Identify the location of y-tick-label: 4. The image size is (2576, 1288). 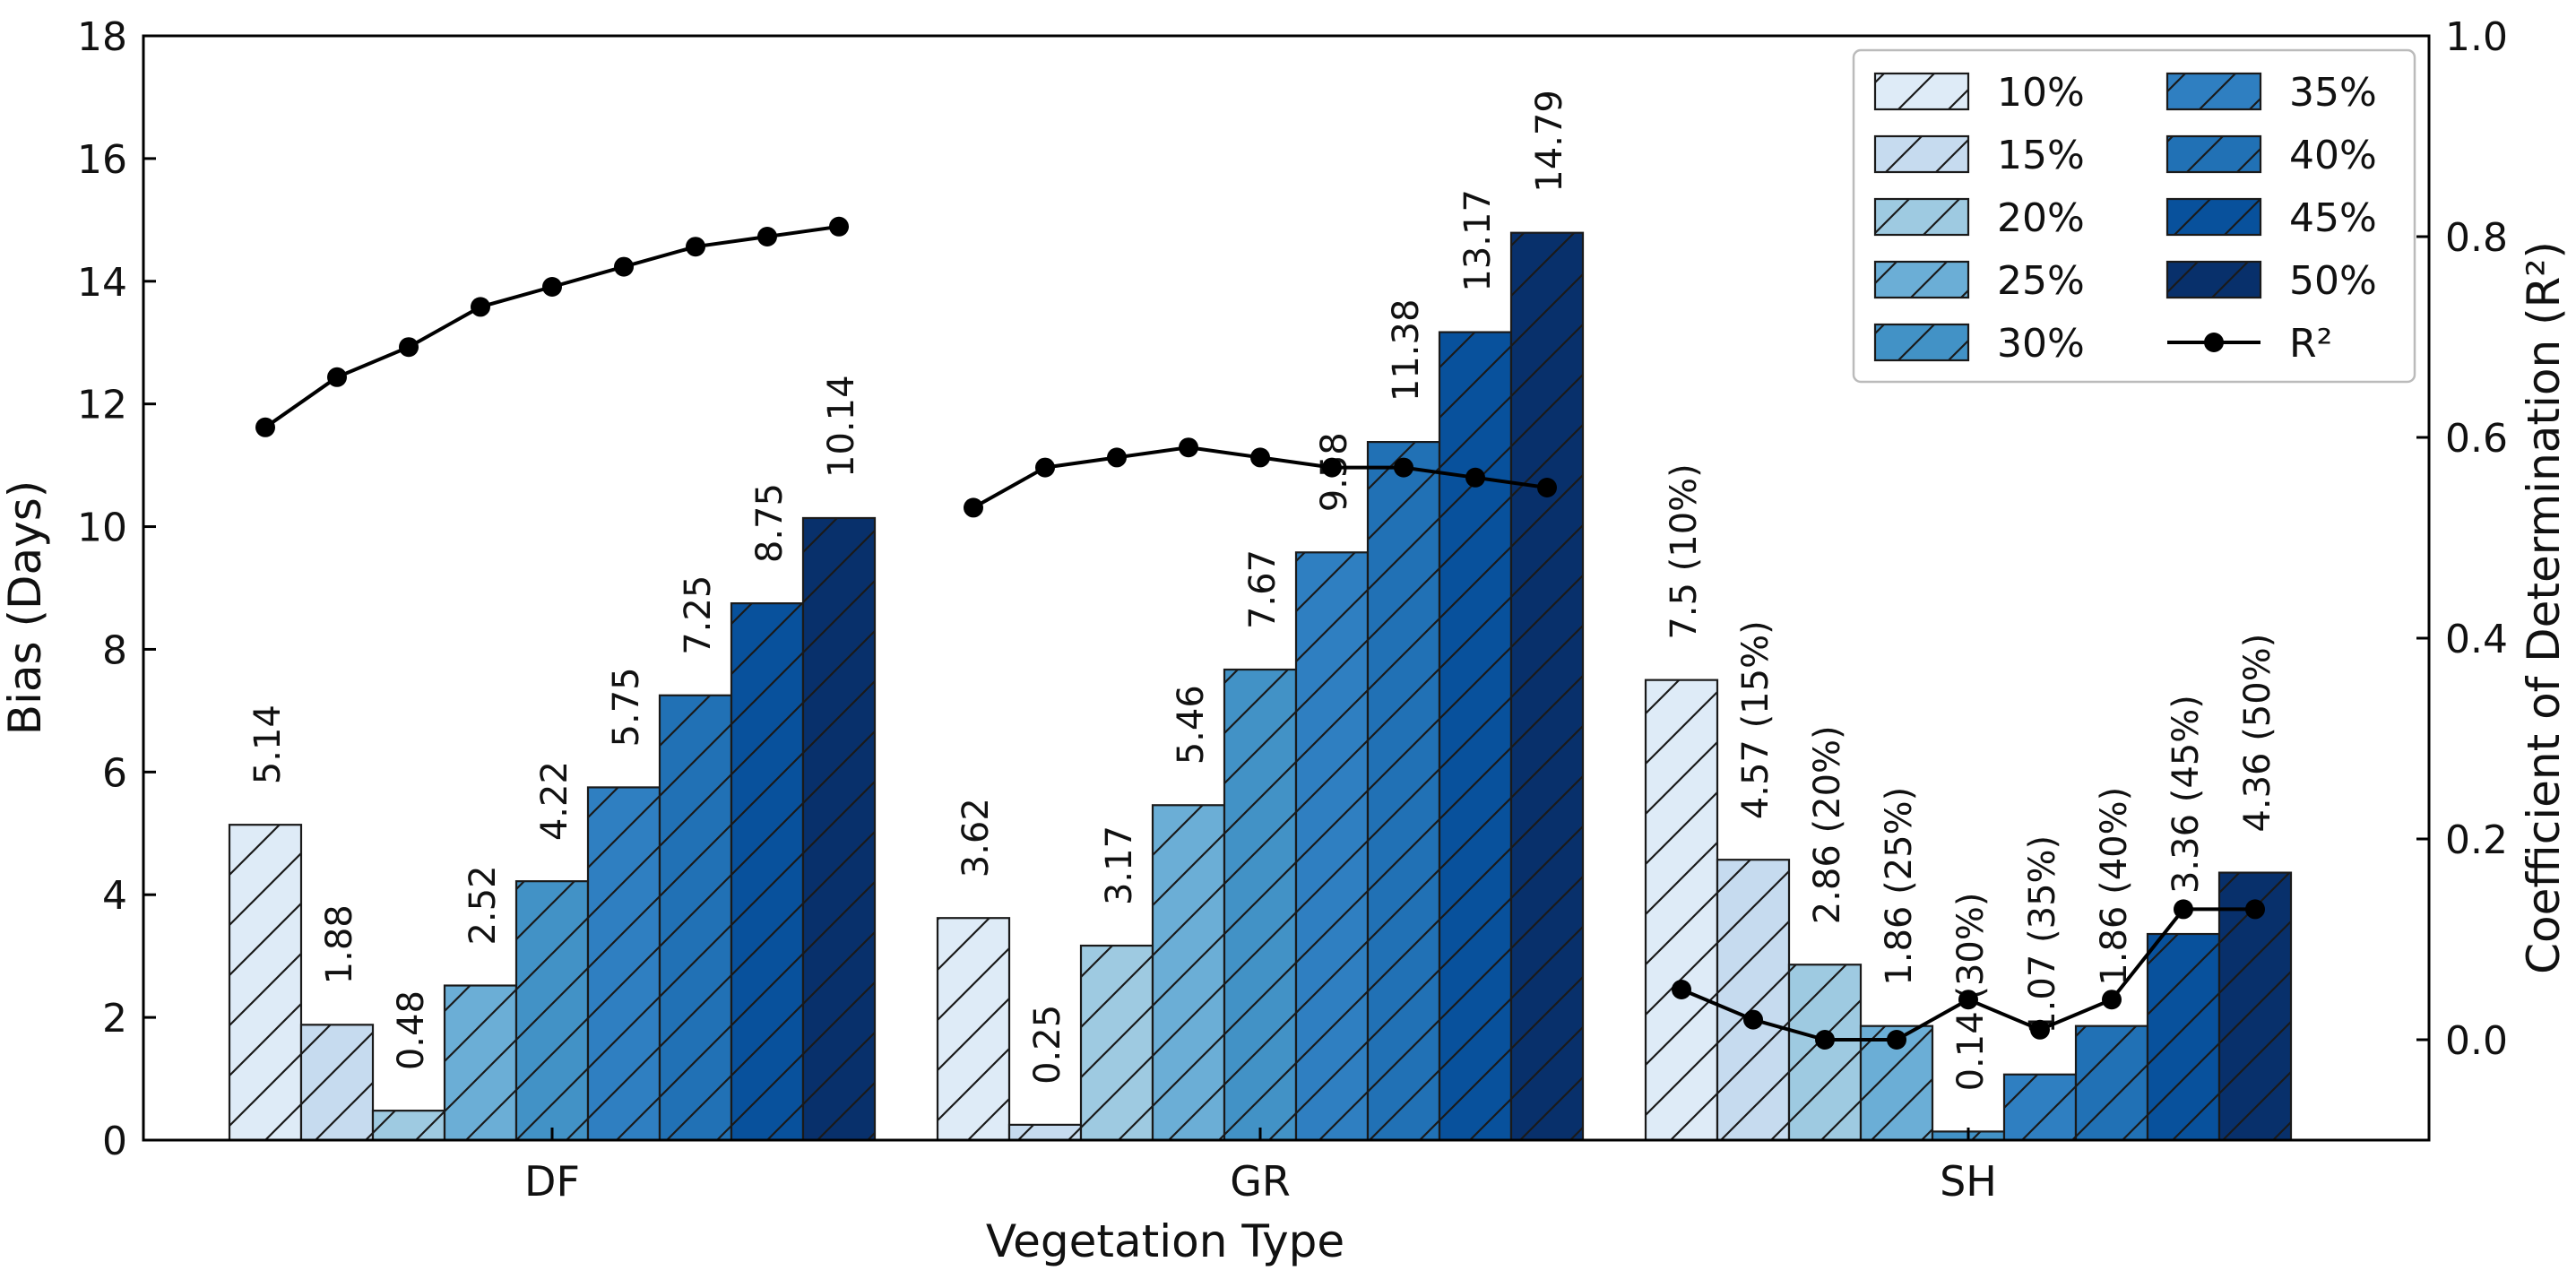
(114, 896).